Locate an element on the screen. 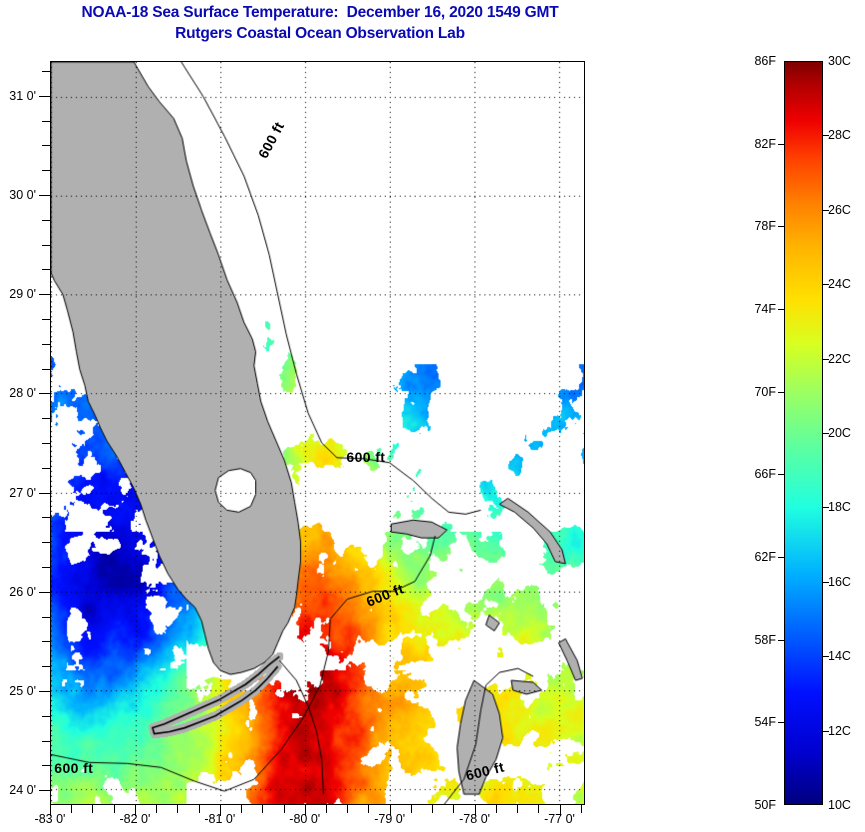  colorbar-gradient is located at coordinates (803, 433).